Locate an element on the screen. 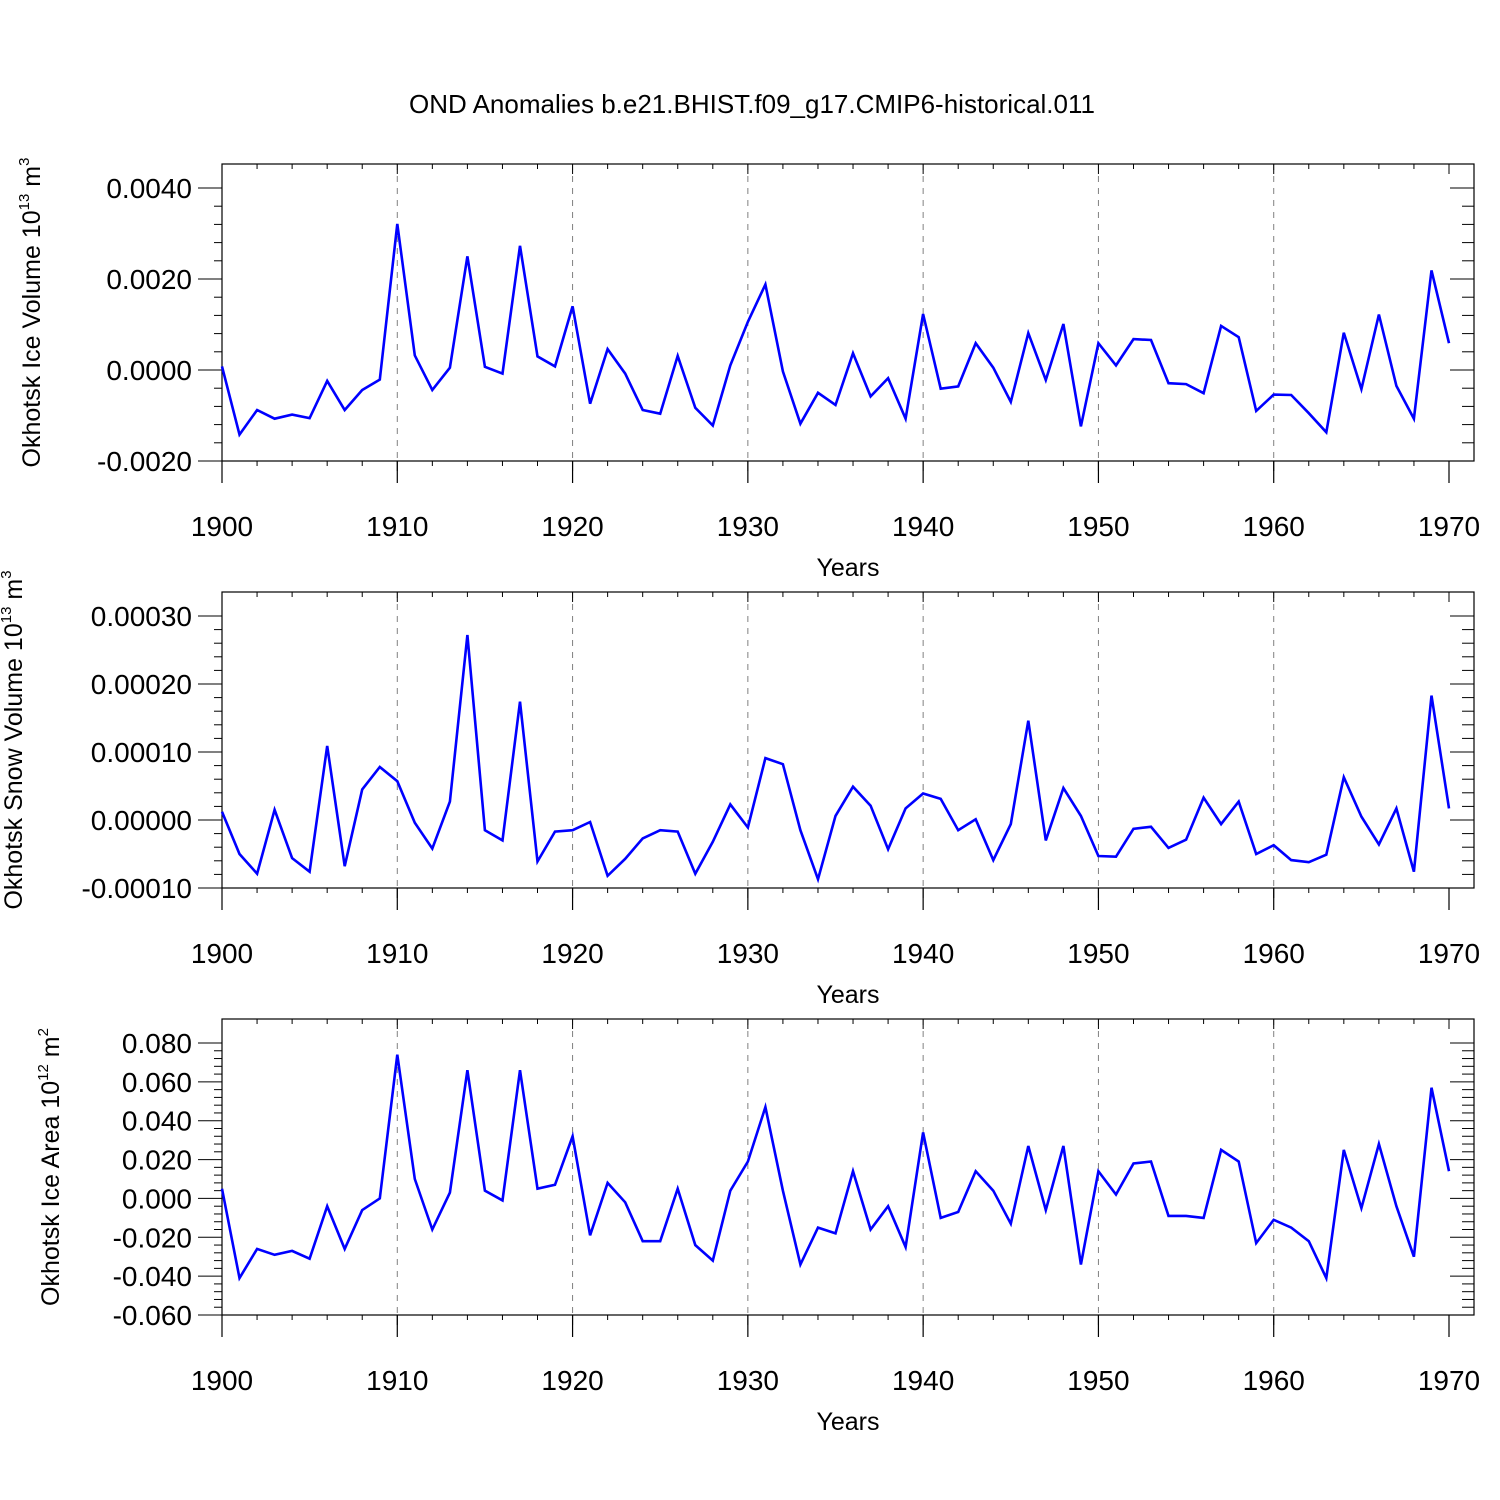  y-tick-label: 0.080 is located at coordinates (157, 1043).